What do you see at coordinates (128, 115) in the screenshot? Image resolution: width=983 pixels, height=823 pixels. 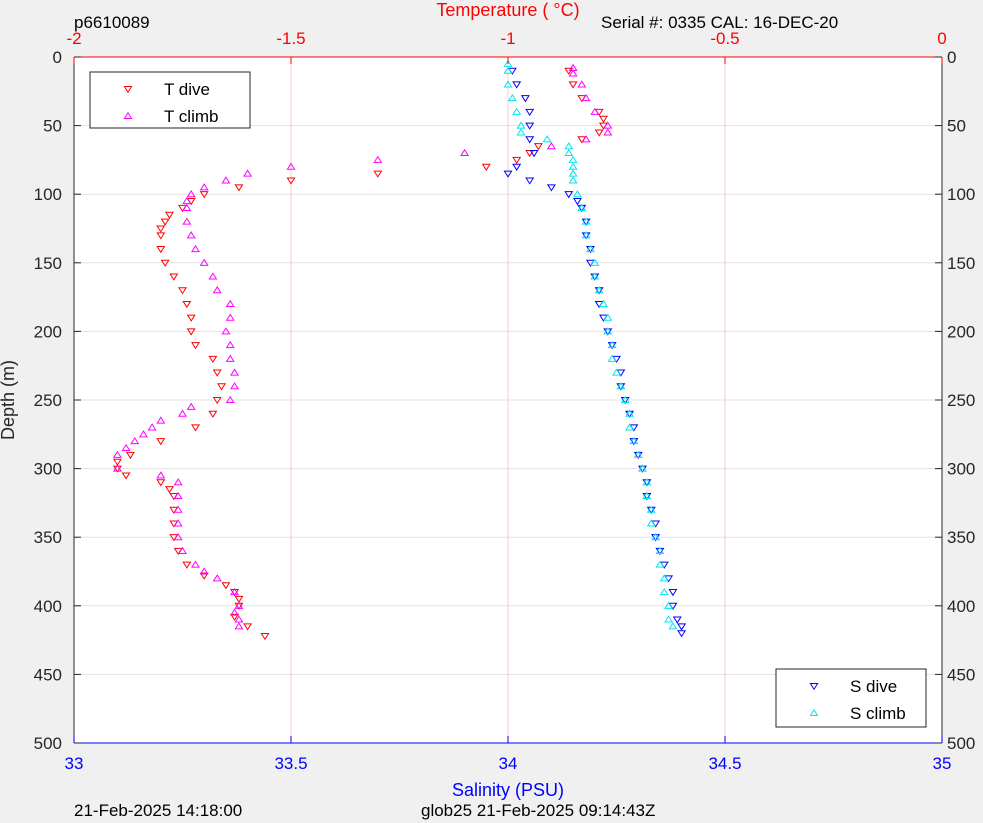 I see `legend-marker` at bounding box center [128, 115].